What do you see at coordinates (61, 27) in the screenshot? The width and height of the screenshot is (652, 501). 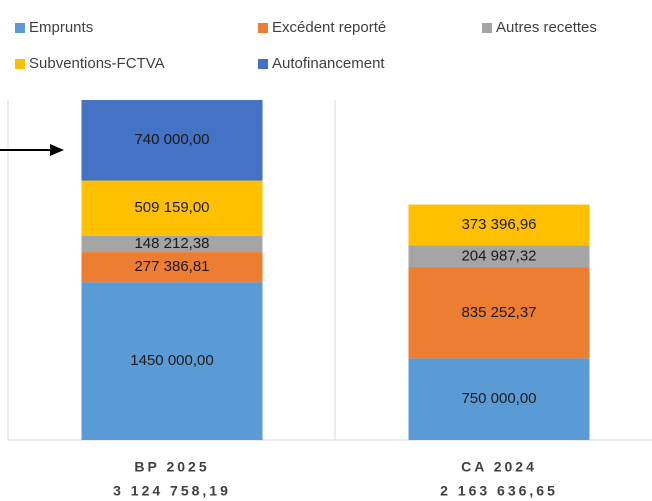 I see `legend-label: Emprunts` at bounding box center [61, 27].